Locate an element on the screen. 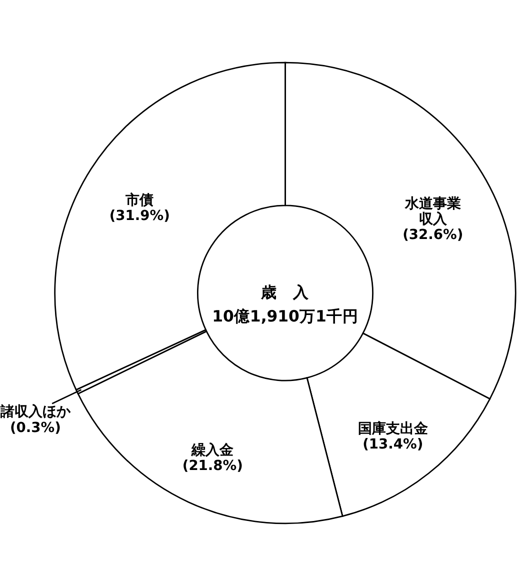  slice-label: 諸収入ほか is located at coordinates (36, 411).